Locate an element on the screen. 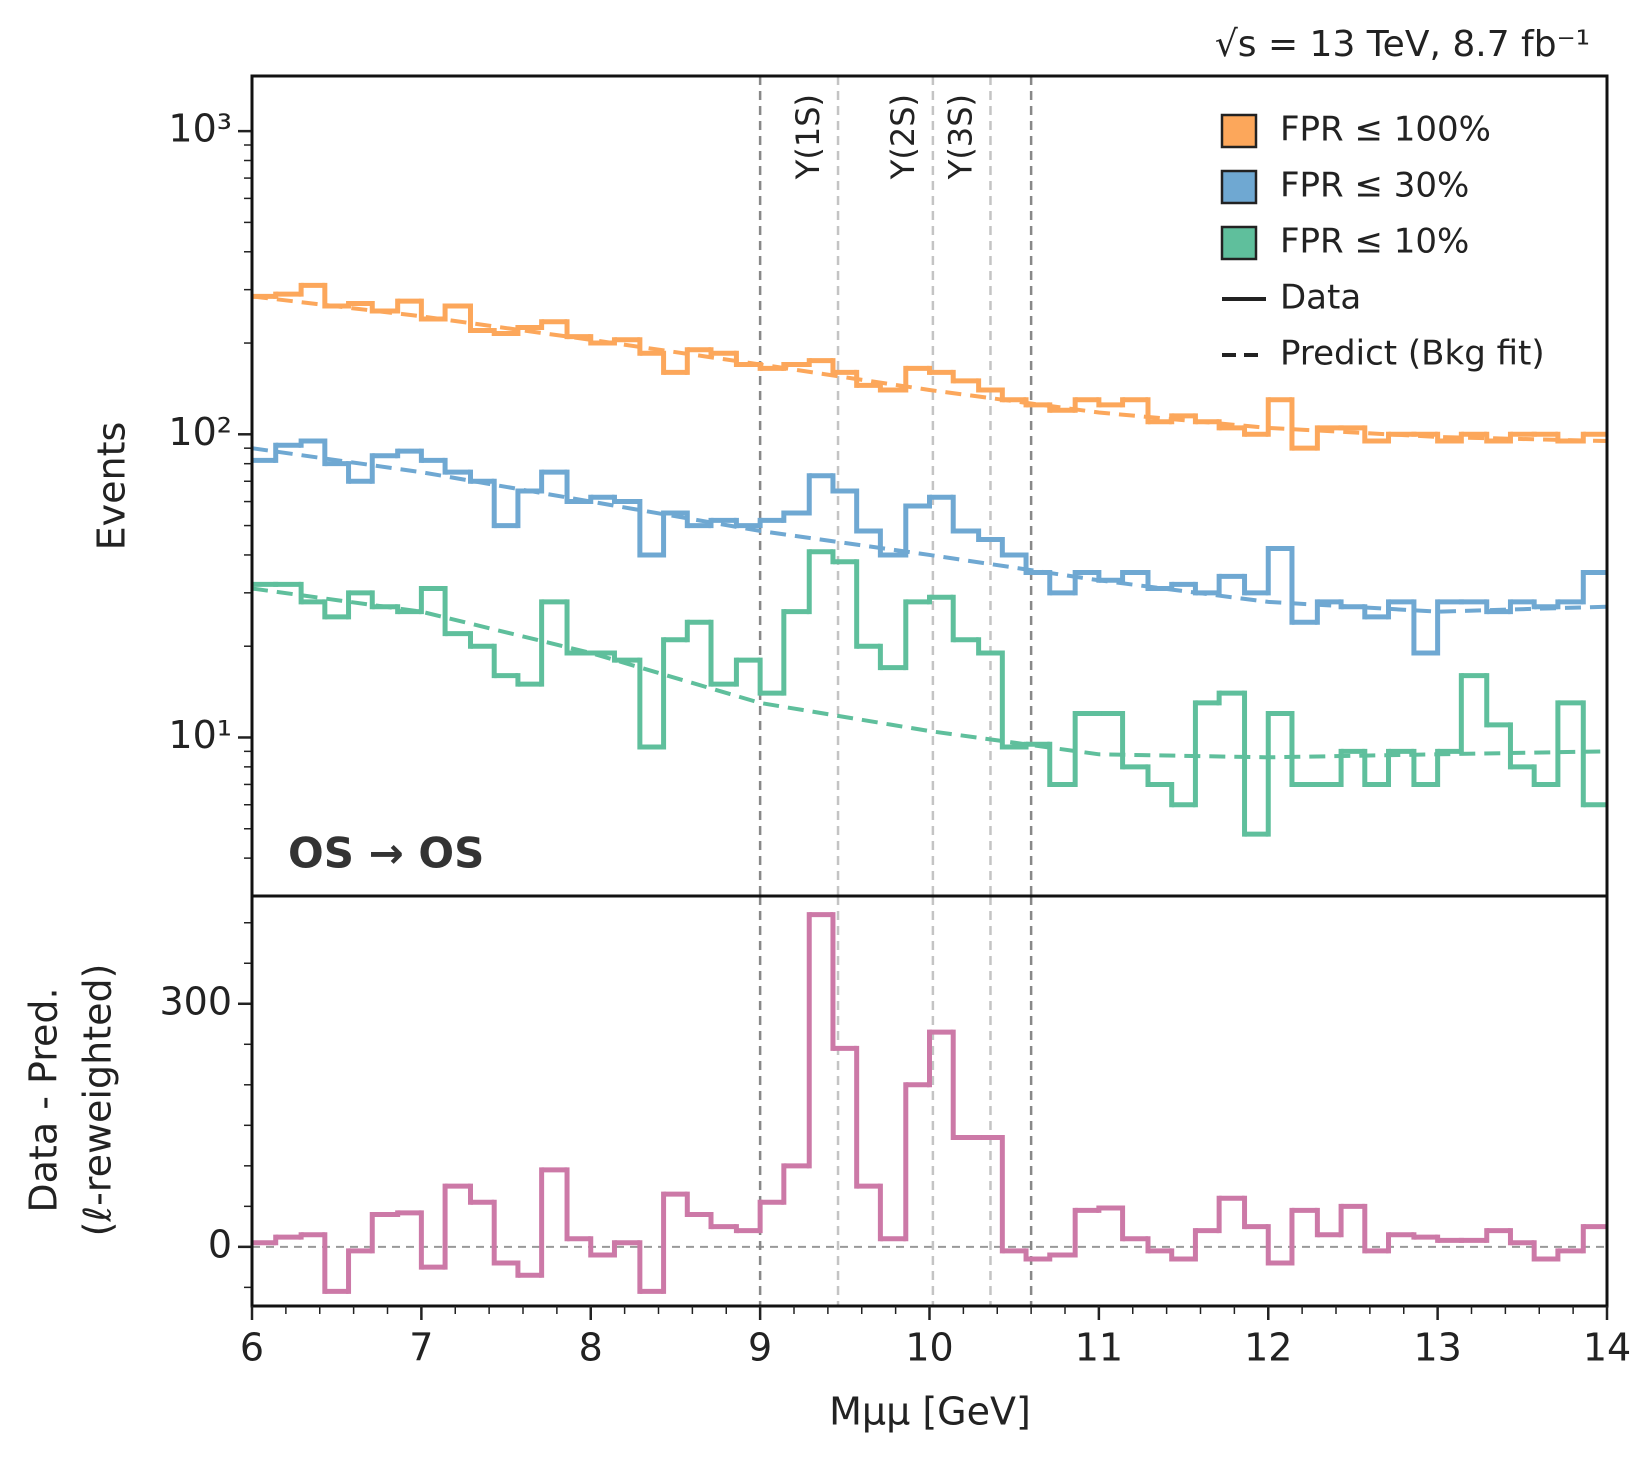 This screenshot has width=1649, height=1458. y-axis-label: (ℓ-reweighted) is located at coordinates (98, 1100).